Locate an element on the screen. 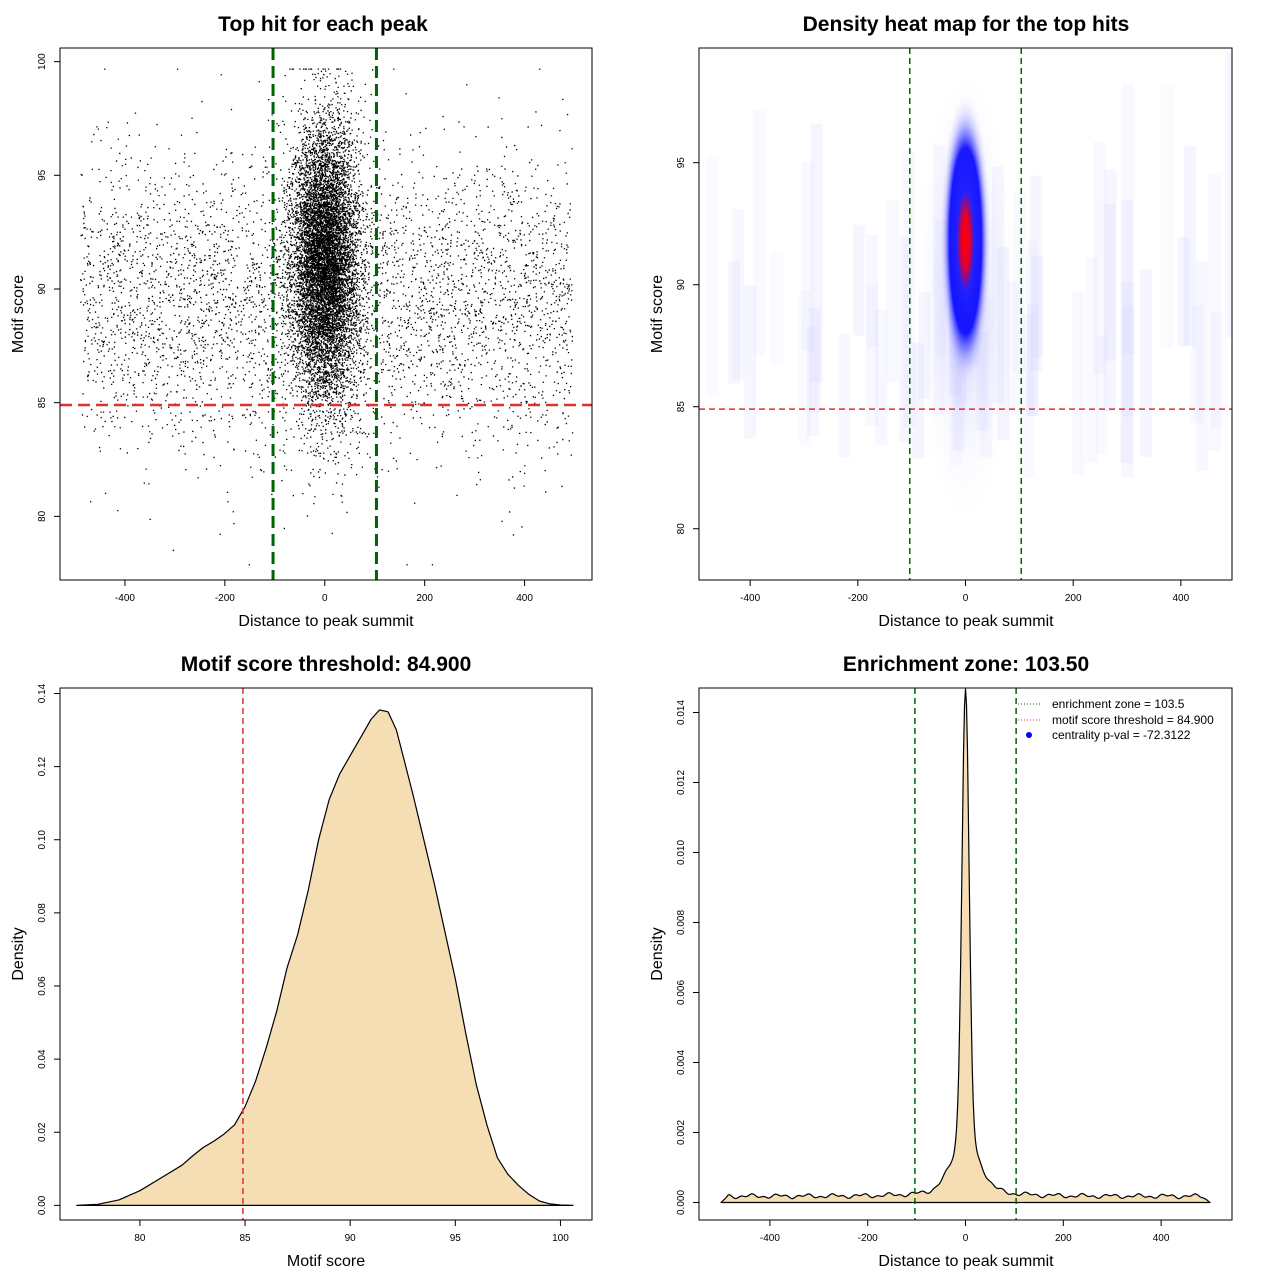 The image size is (1280, 1280). distance-density-reference-lines is located at coordinates (965, 954).